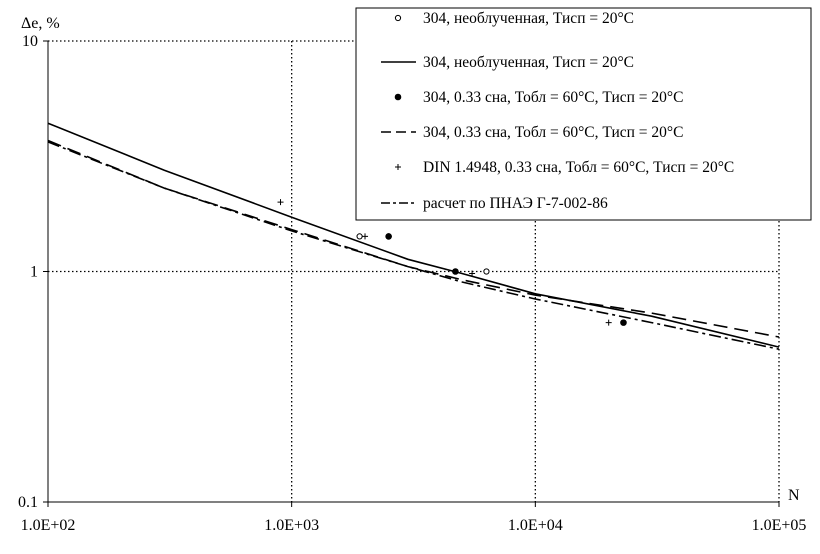  Describe the element at coordinates (28, 502) in the screenshot. I see `y-tick-label: 0.1` at that location.